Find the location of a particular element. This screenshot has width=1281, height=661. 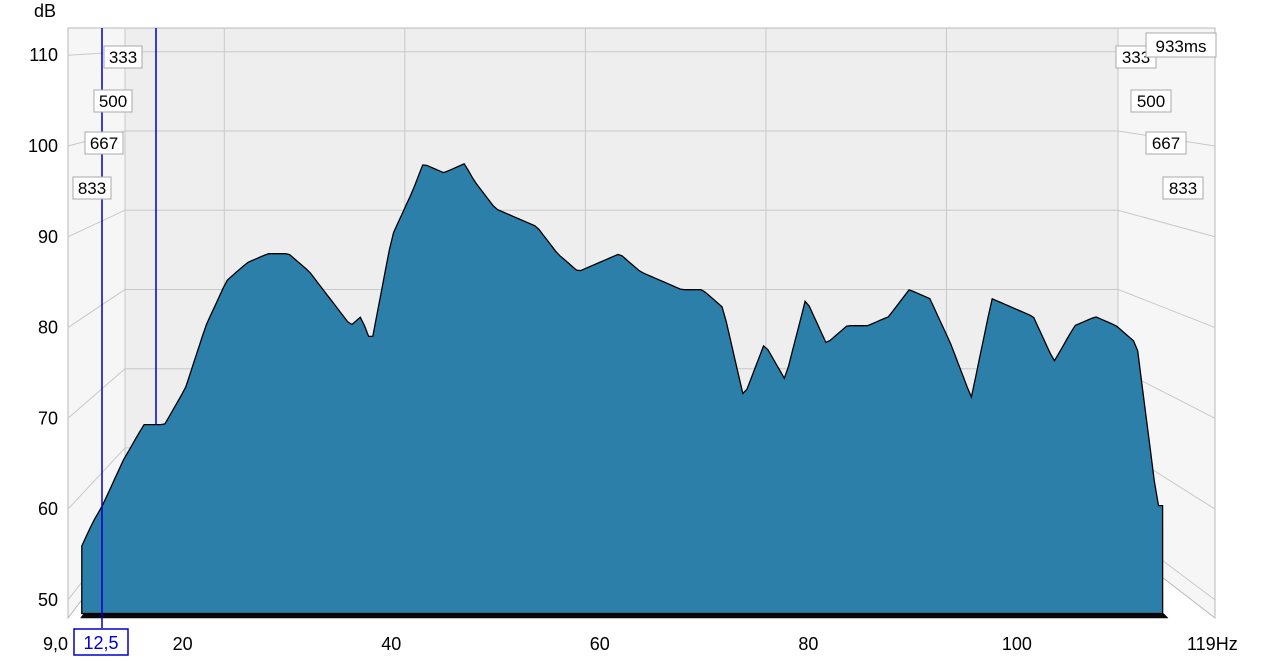

y-tick-label: 80 is located at coordinates (48, 328).